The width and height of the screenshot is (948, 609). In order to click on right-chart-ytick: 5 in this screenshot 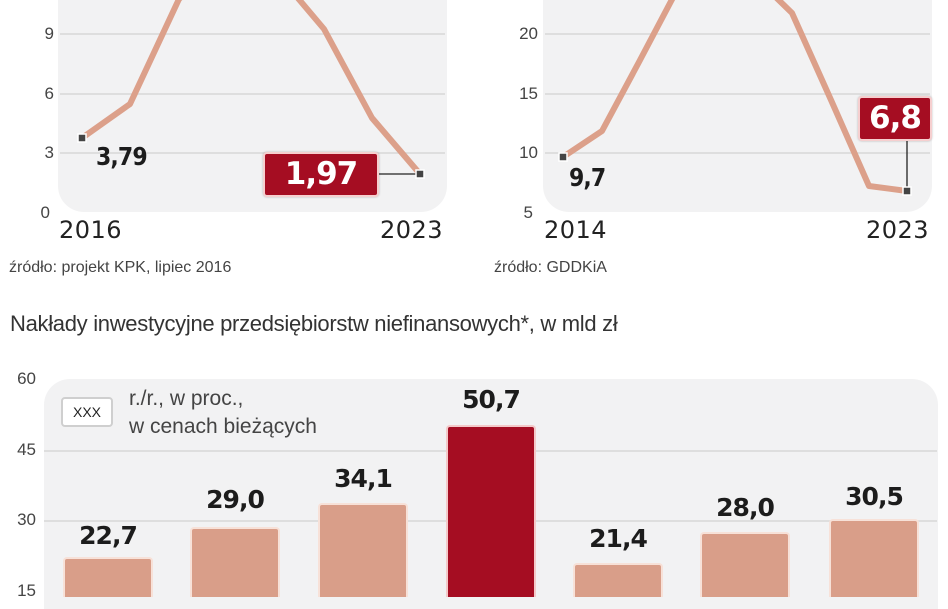, I will do `click(528, 212)`.